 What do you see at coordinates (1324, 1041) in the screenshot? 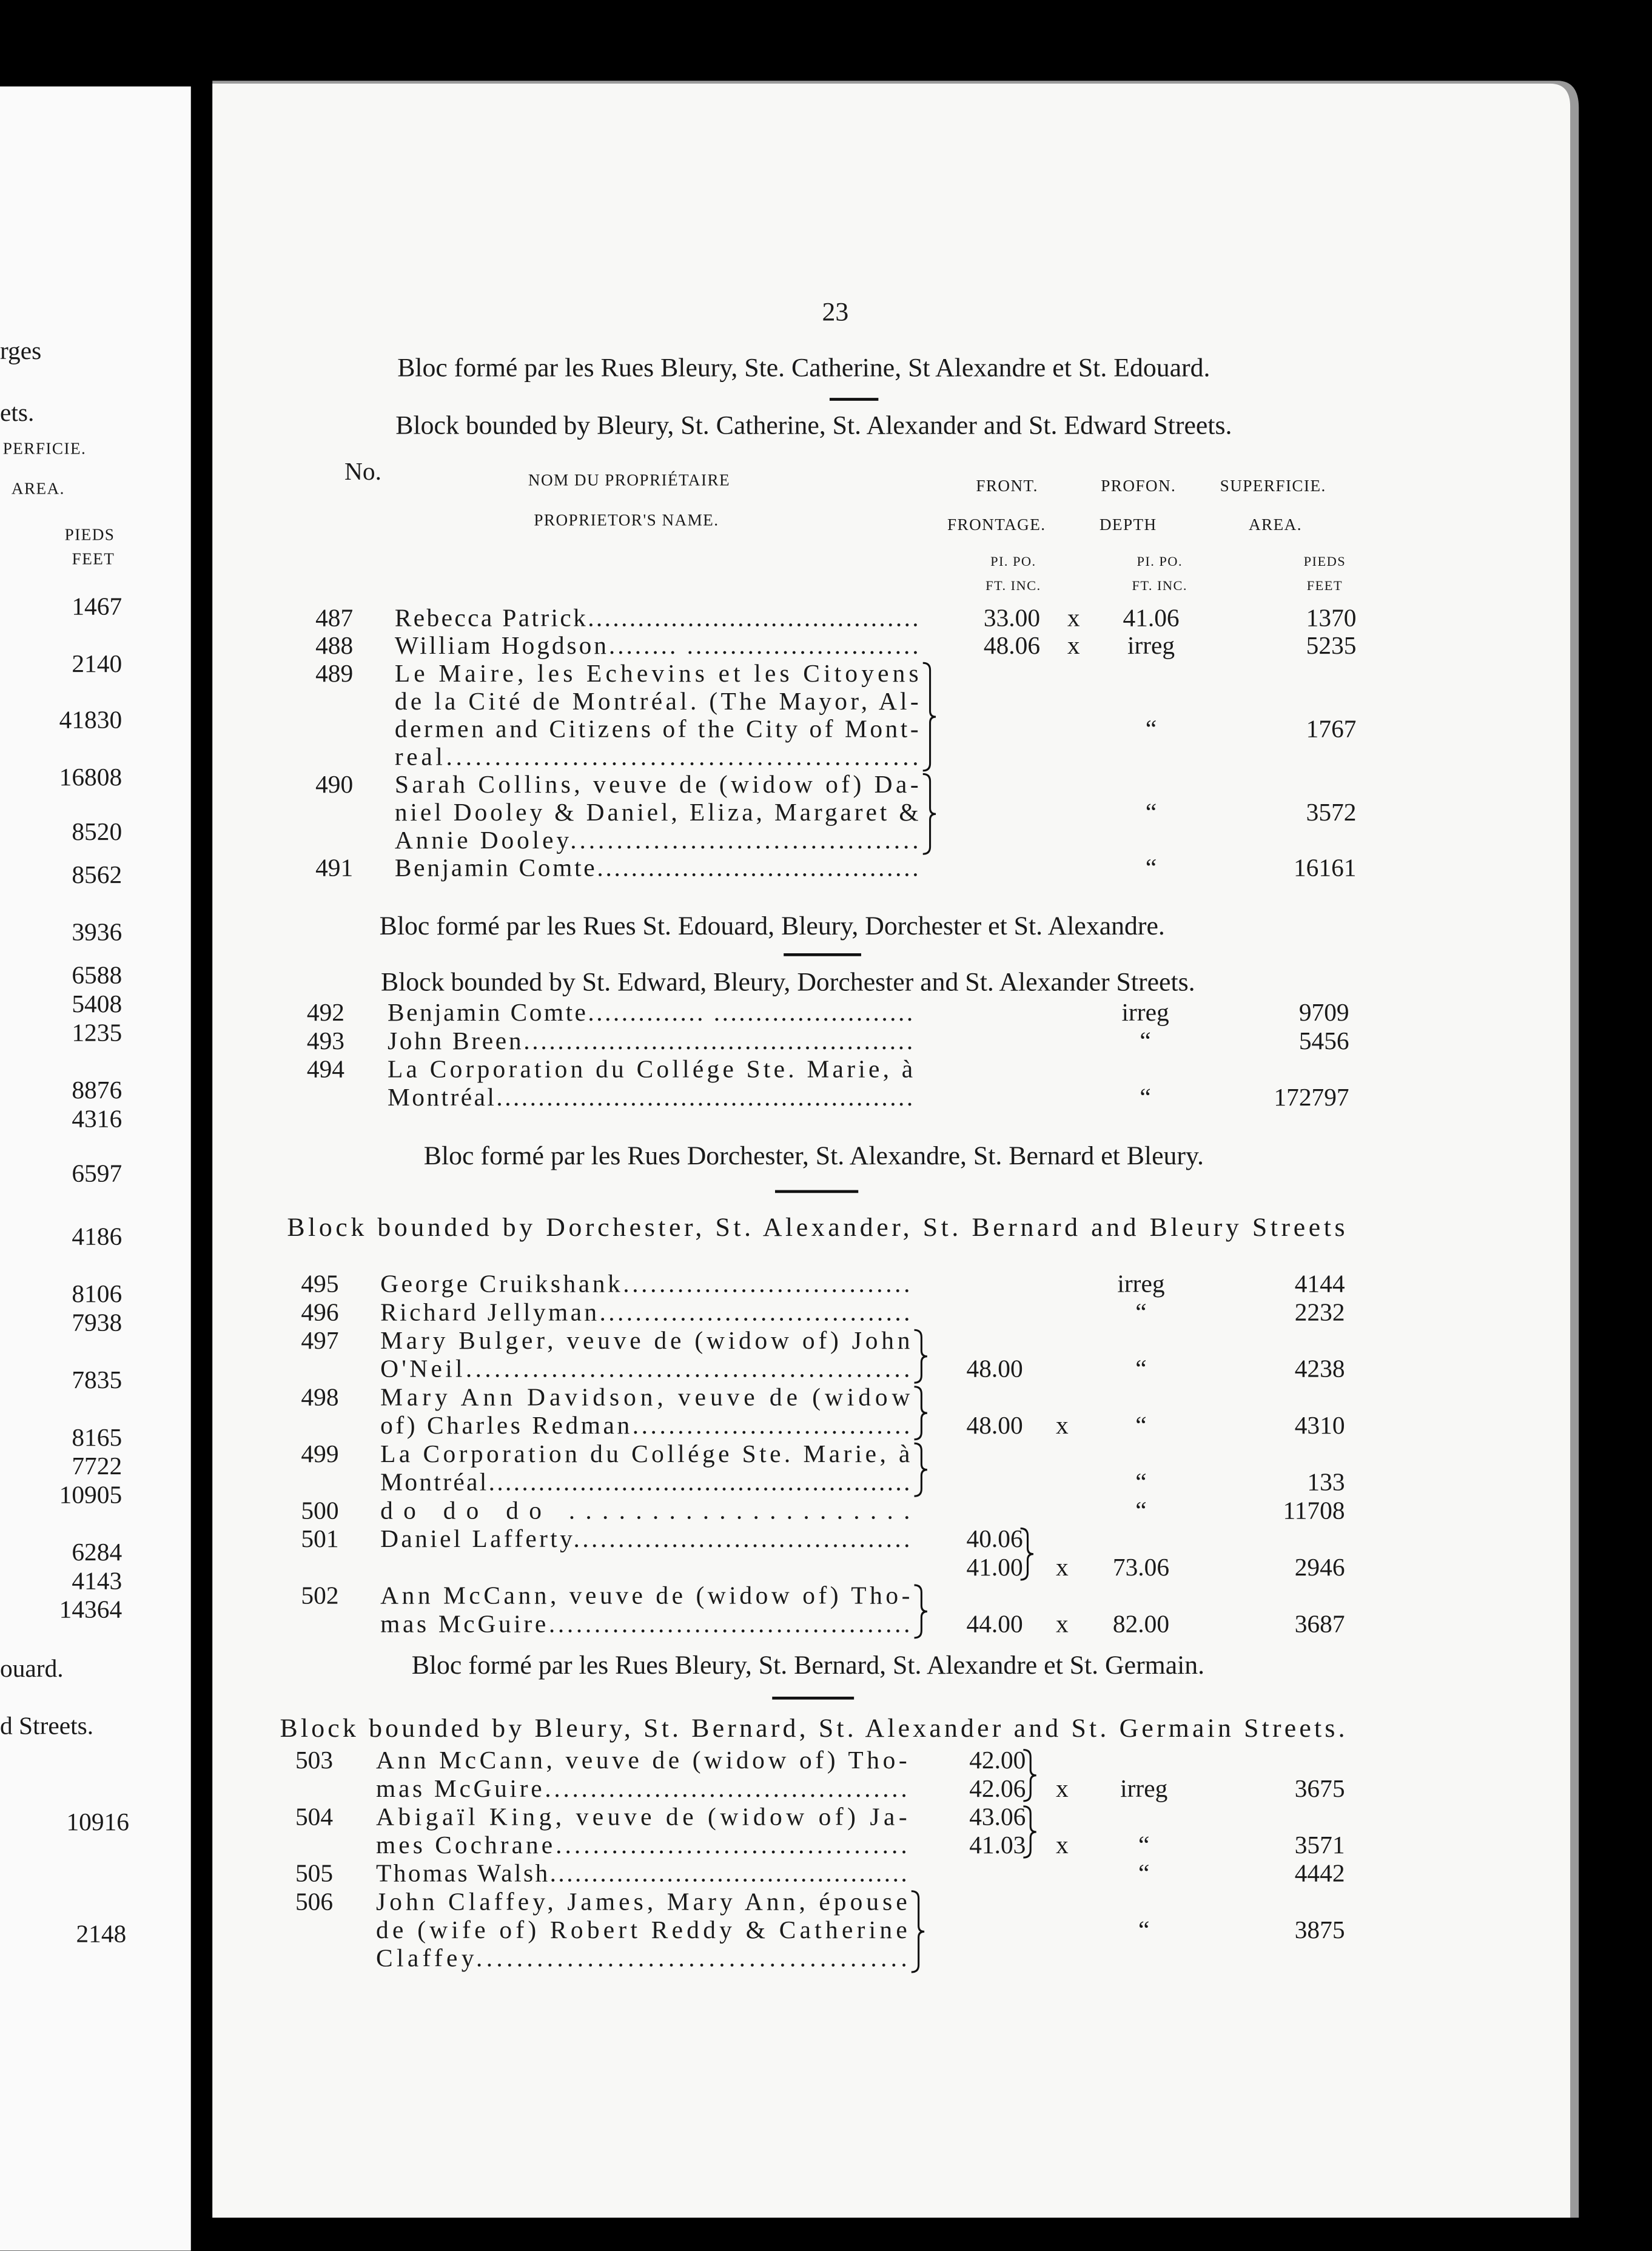
I see `area: 5456` at bounding box center [1324, 1041].